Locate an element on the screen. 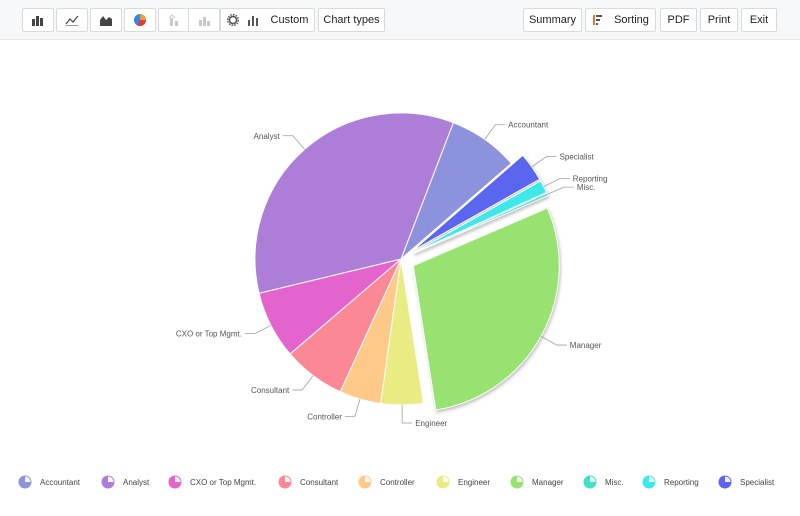 The image size is (800, 516). stacked-bar-button is located at coordinates (174, 20).